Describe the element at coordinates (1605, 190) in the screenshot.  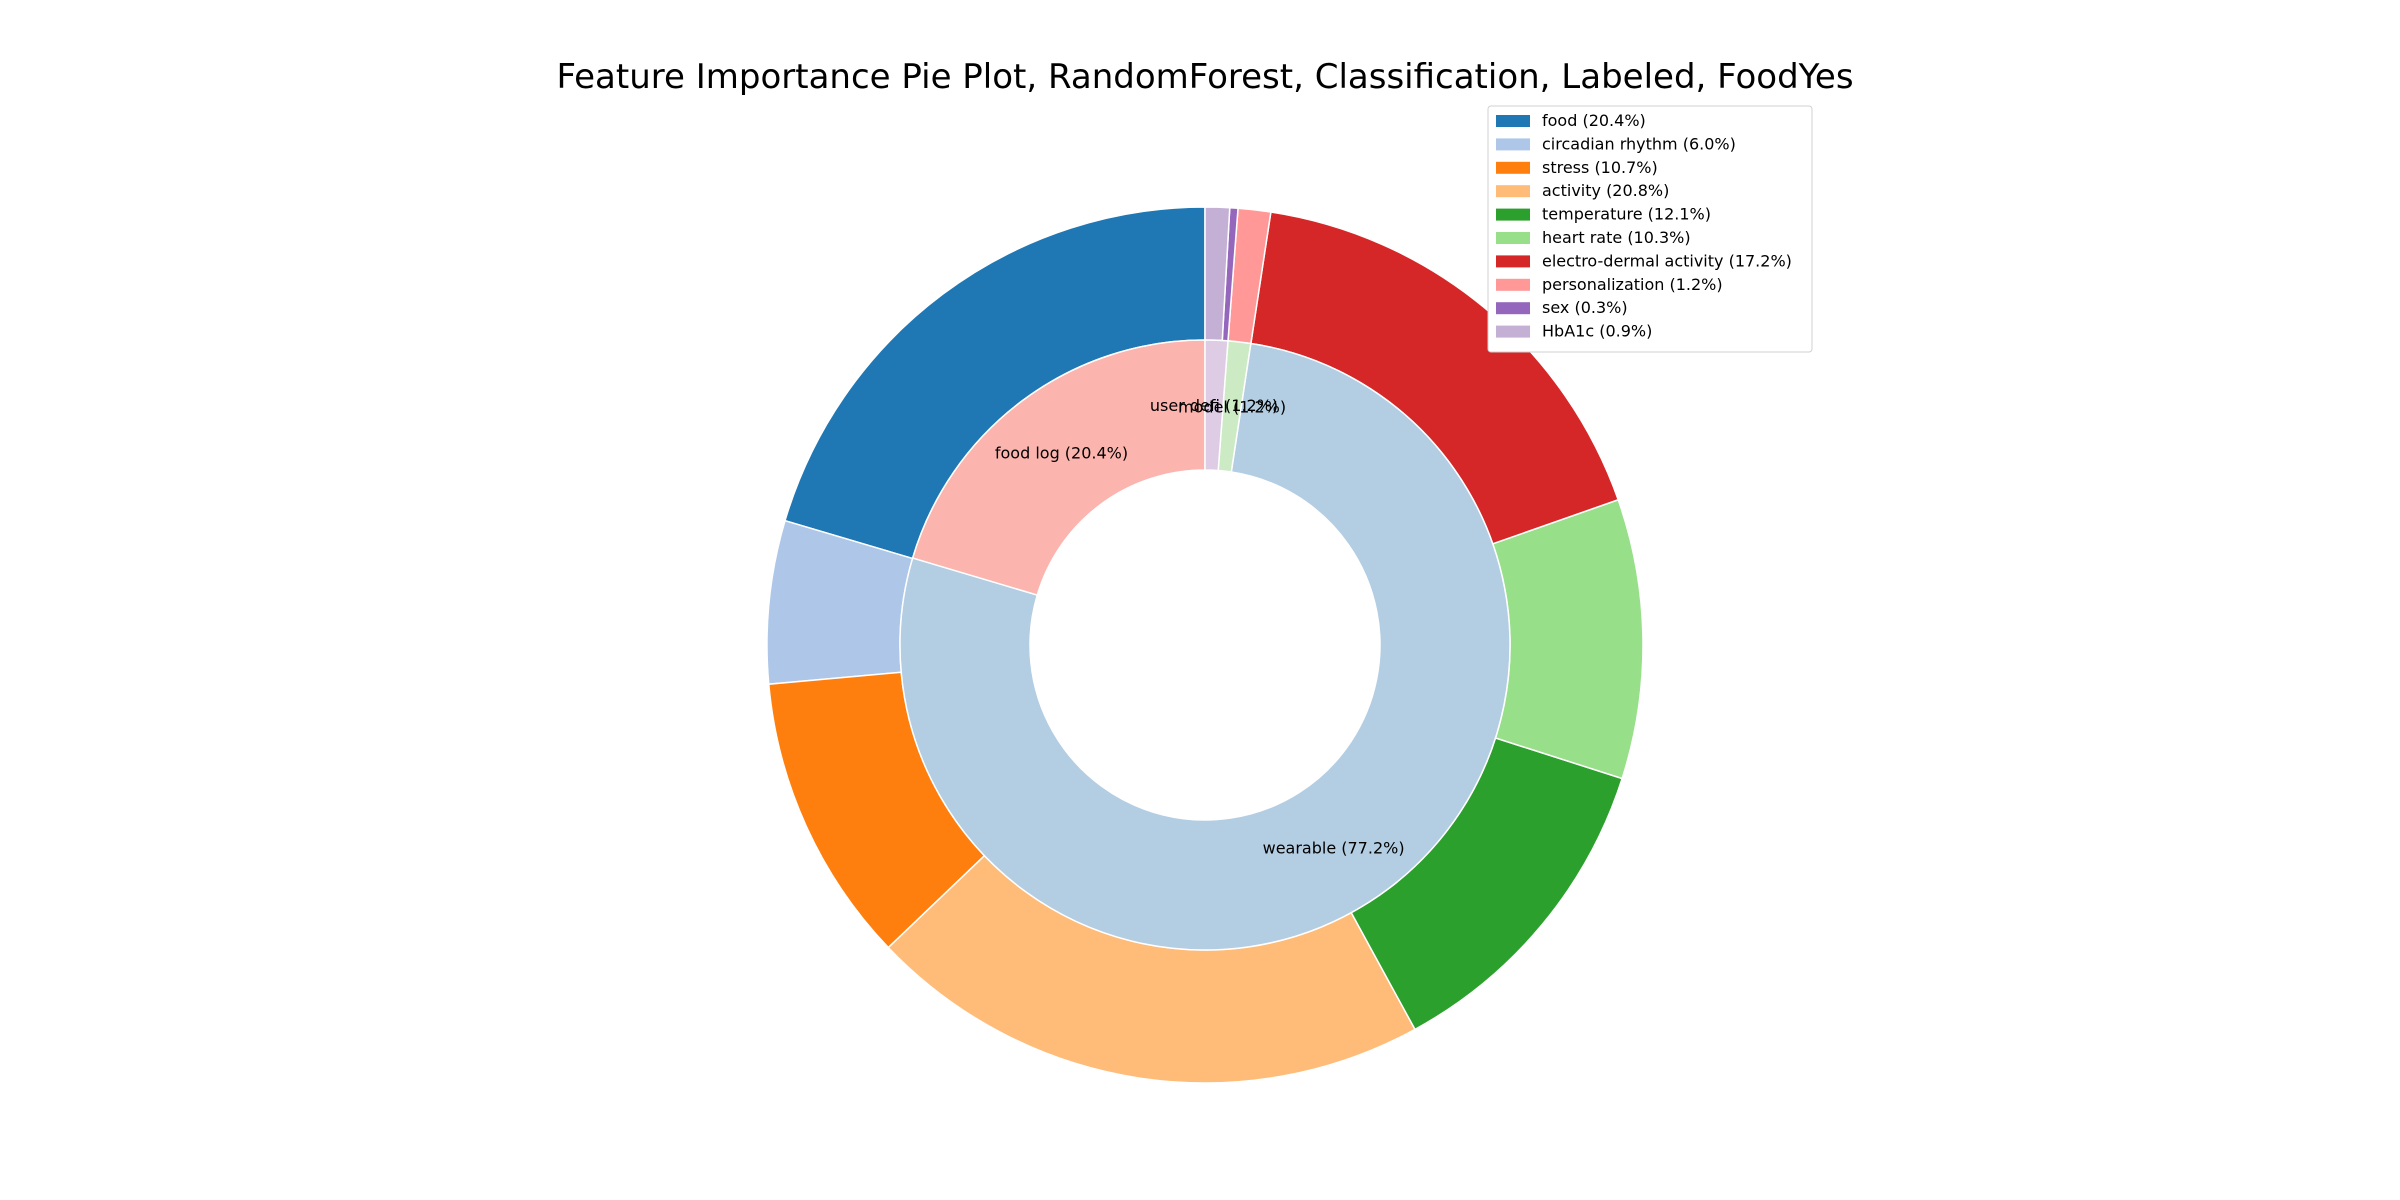
I see `legend-label-activity: activity (20.8%)` at that location.